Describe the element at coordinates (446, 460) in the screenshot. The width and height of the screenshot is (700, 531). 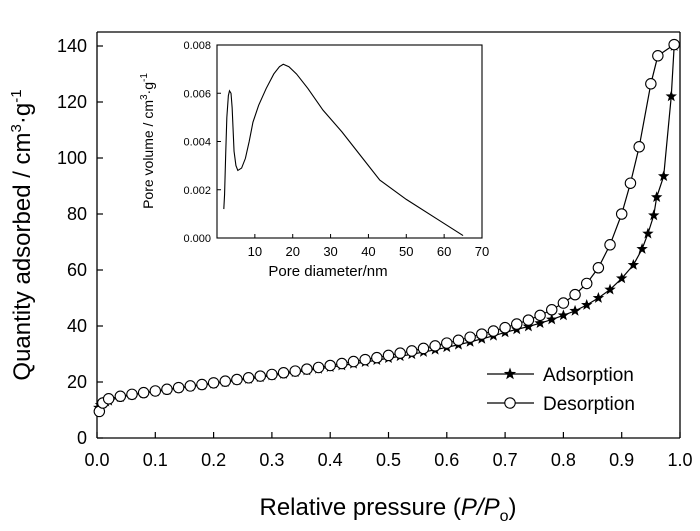
I see `main-x-tick-label: 0.6` at that location.